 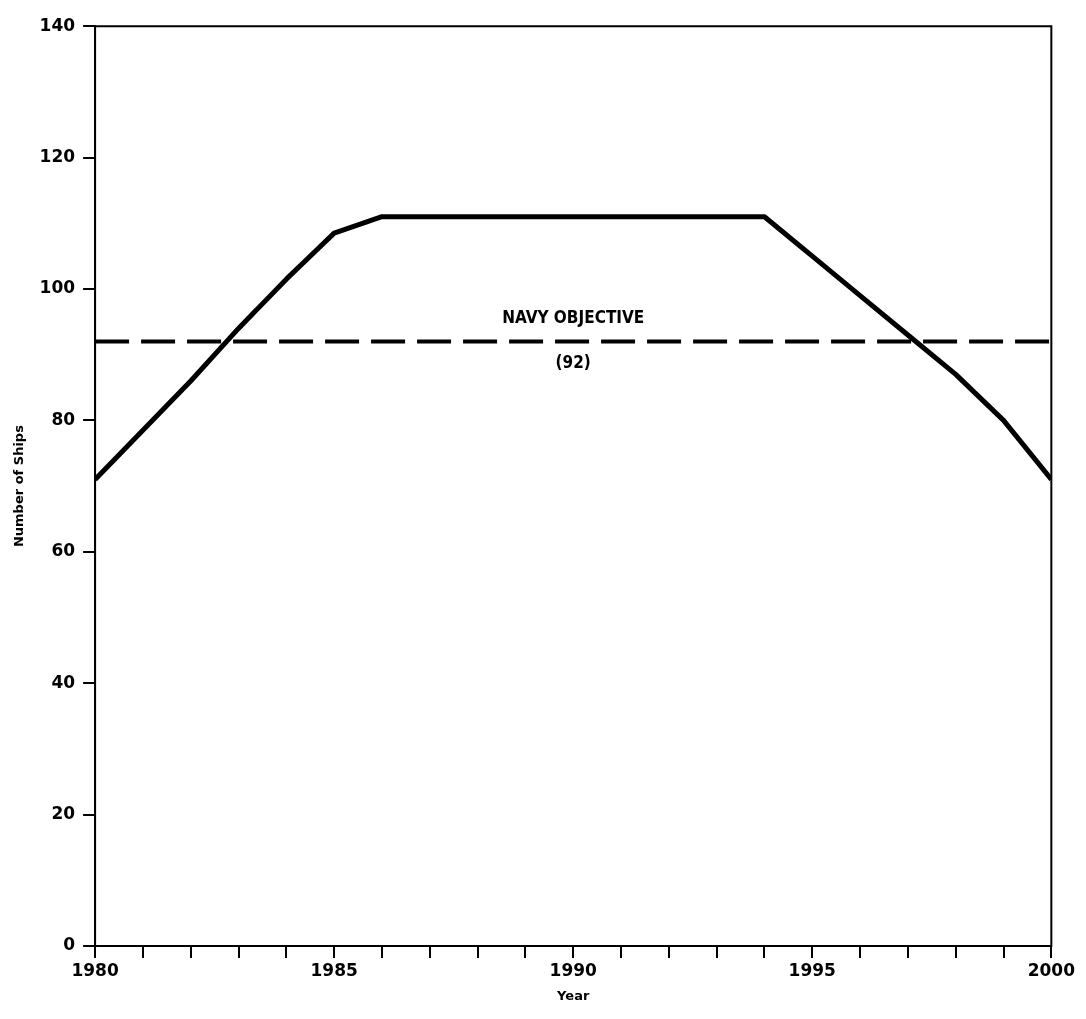 What do you see at coordinates (812, 969) in the screenshot?
I see `x-tick-label: 1995` at bounding box center [812, 969].